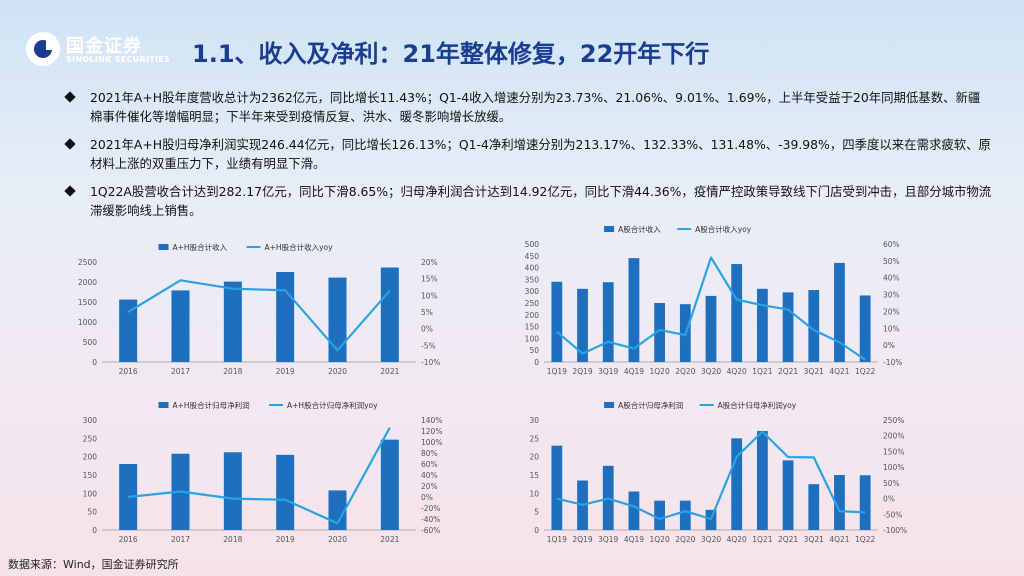 The width and height of the screenshot is (1024, 576). I want to click on y2-tick-label: 10%, so click(429, 295).